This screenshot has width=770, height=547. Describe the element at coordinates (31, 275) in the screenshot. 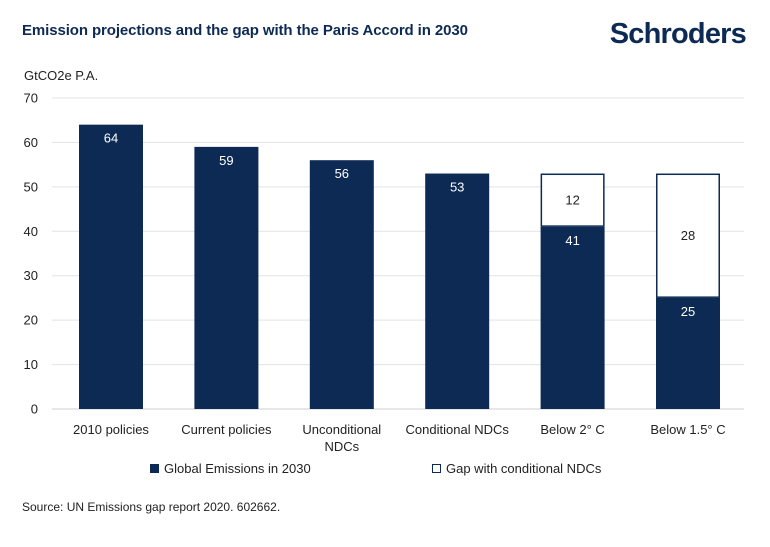

I see `y-tick-label: 30` at that location.